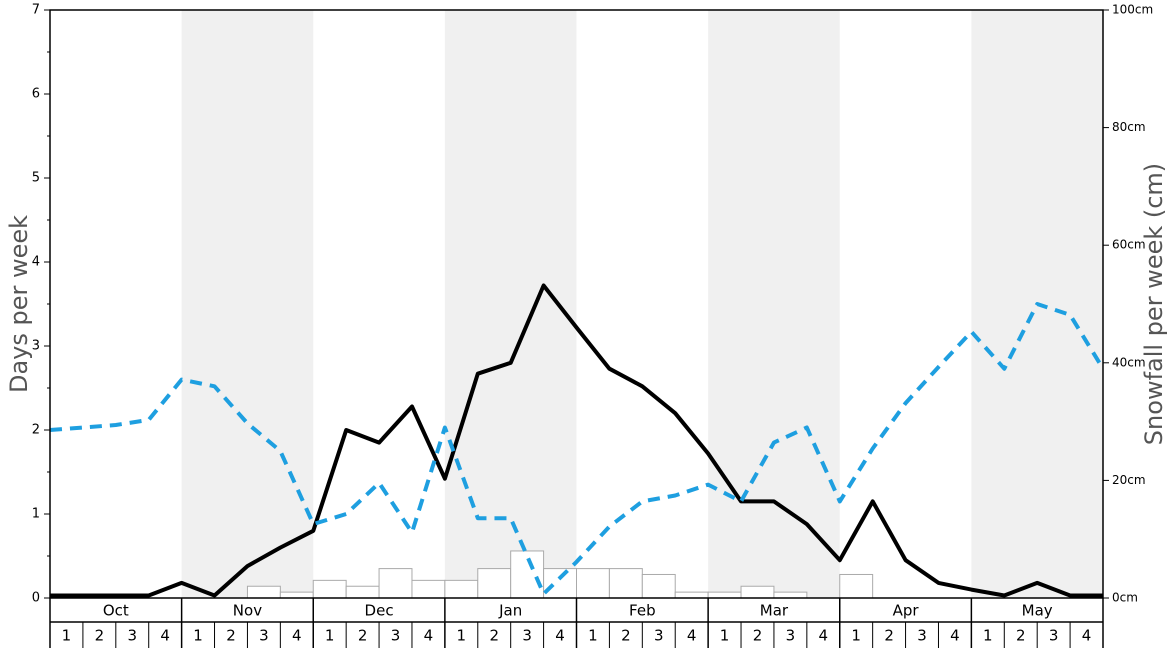  What do you see at coordinates (510, 304) in the screenshot?
I see `shade-jan` at bounding box center [510, 304].